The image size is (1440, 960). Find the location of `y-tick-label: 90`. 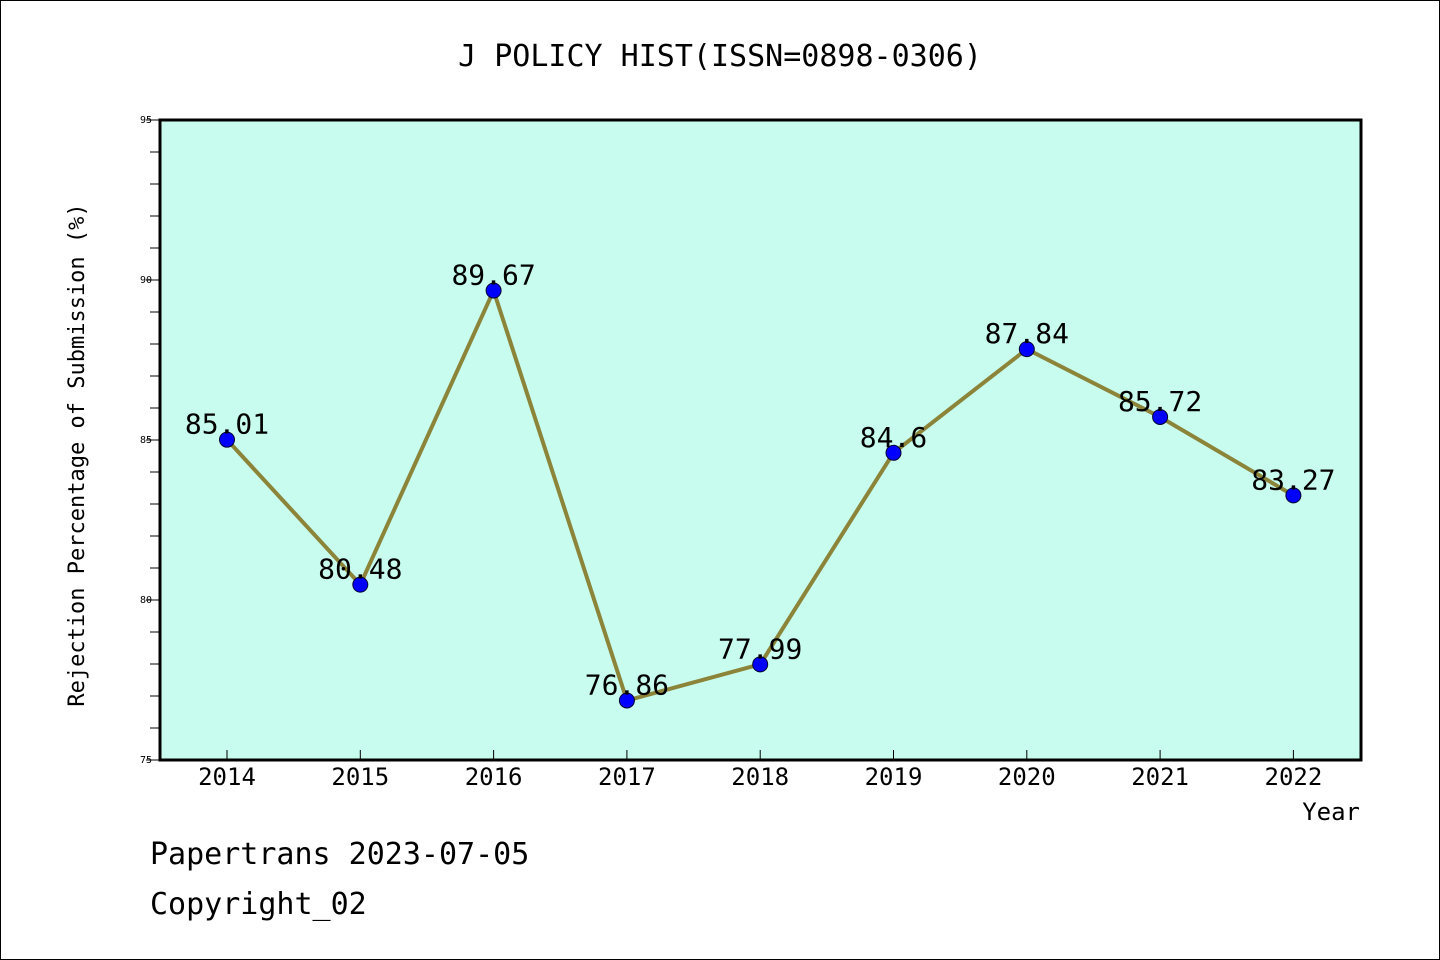

y-tick-label: 90 is located at coordinates (146, 280).